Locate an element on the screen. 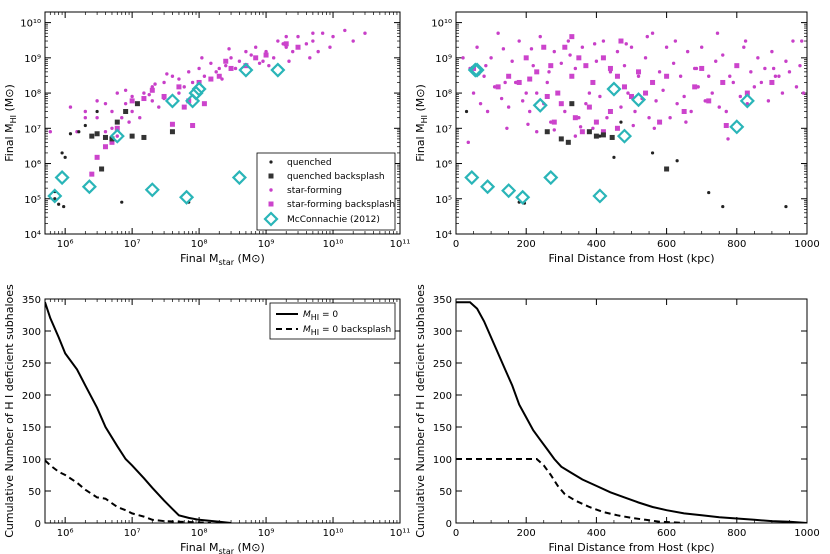 The image size is (830, 554). ylabel-sub: HI is located at coordinates (13, 119).